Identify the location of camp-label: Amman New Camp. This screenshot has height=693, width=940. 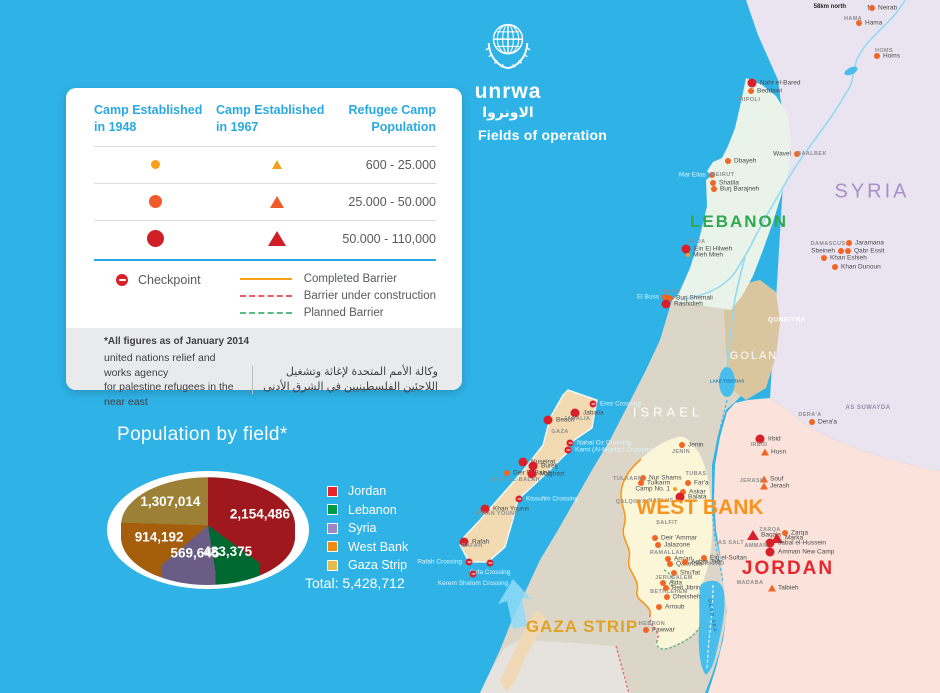
(806, 552).